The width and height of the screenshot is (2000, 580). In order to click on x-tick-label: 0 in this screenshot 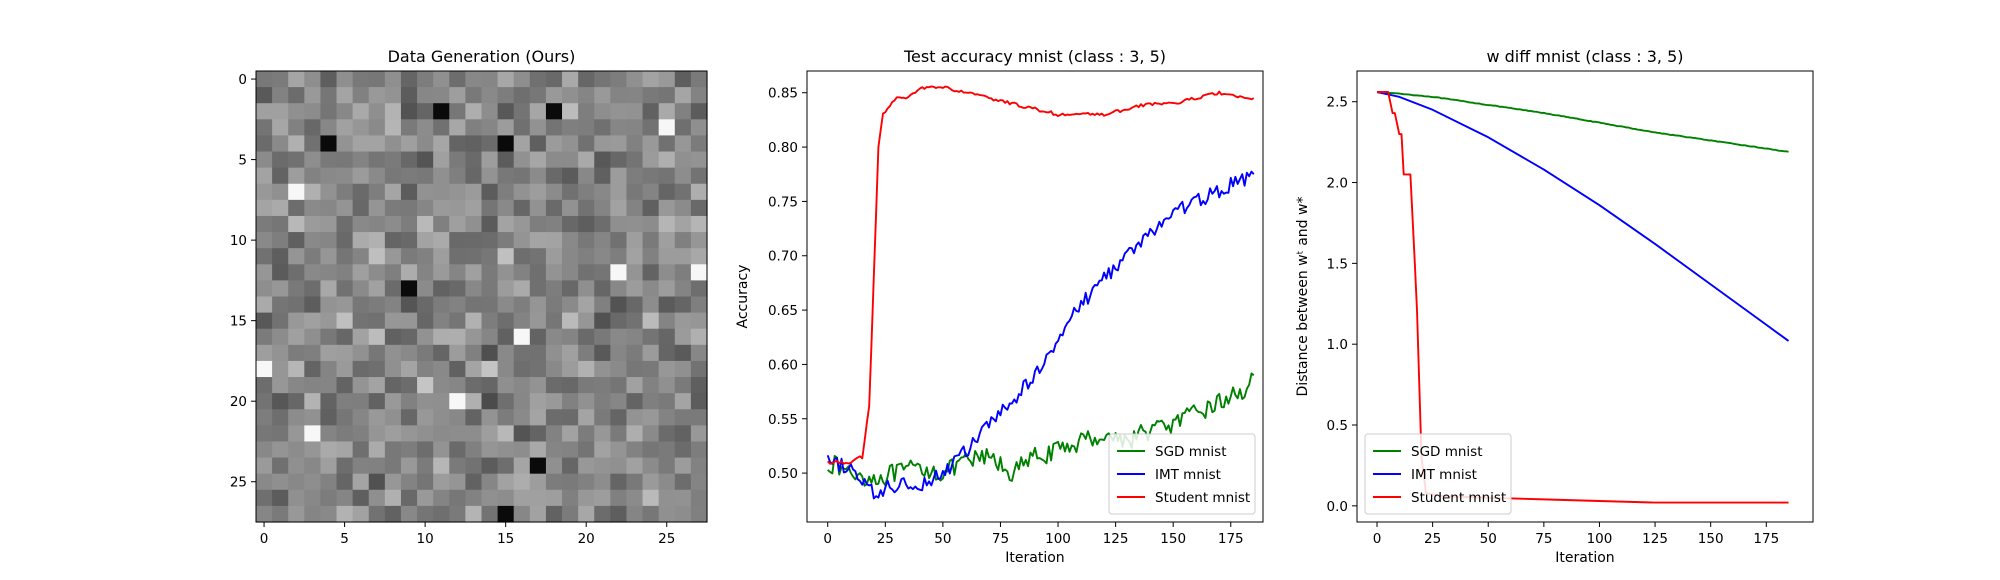, I will do `click(264, 539)`.